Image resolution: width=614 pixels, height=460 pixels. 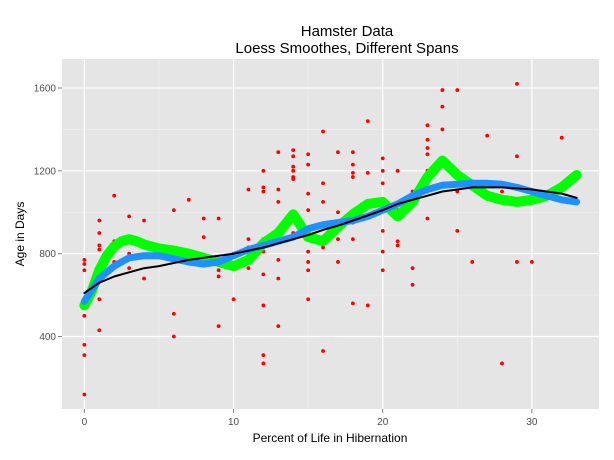 What do you see at coordinates (47, 254) in the screenshot?
I see `y-tick-label: 800` at bounding box center [47, 254].